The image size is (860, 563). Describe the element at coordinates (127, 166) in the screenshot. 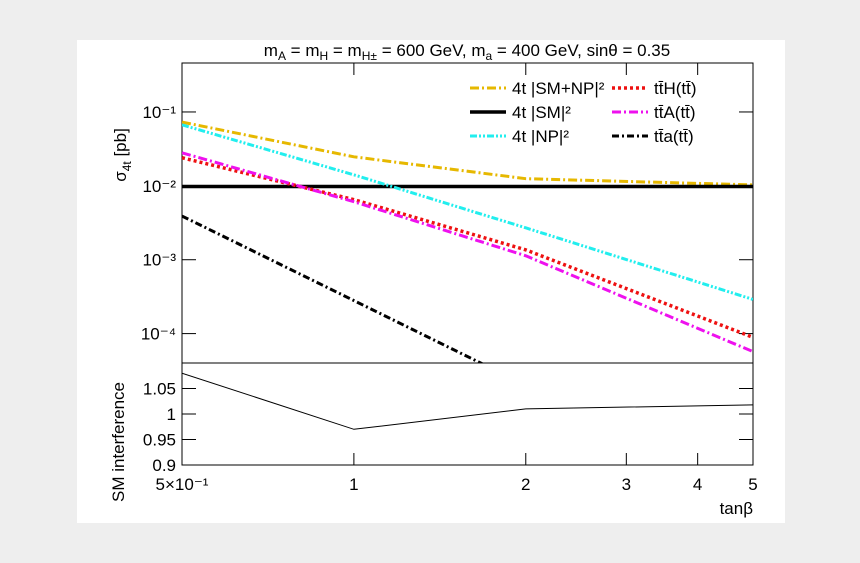

I see `subscript: 4t` at that location.